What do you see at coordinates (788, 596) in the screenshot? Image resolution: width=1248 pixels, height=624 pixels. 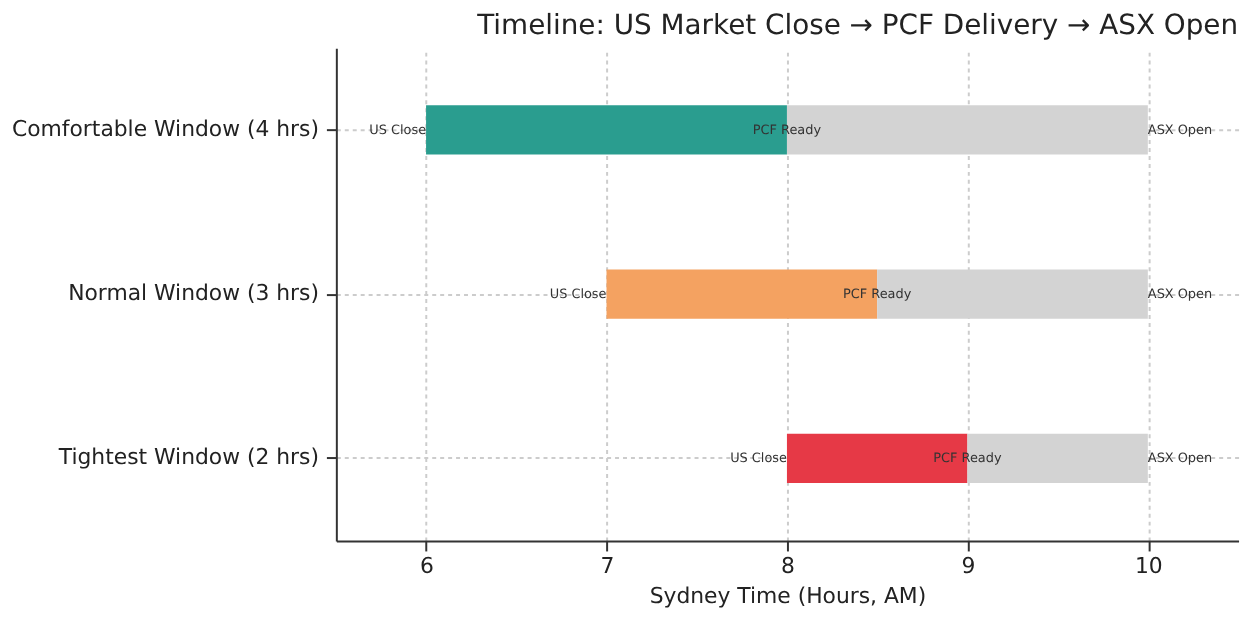 I see `x-axis-title: Sydney Time (Hours, AM)` at bounding box center [788, 596].